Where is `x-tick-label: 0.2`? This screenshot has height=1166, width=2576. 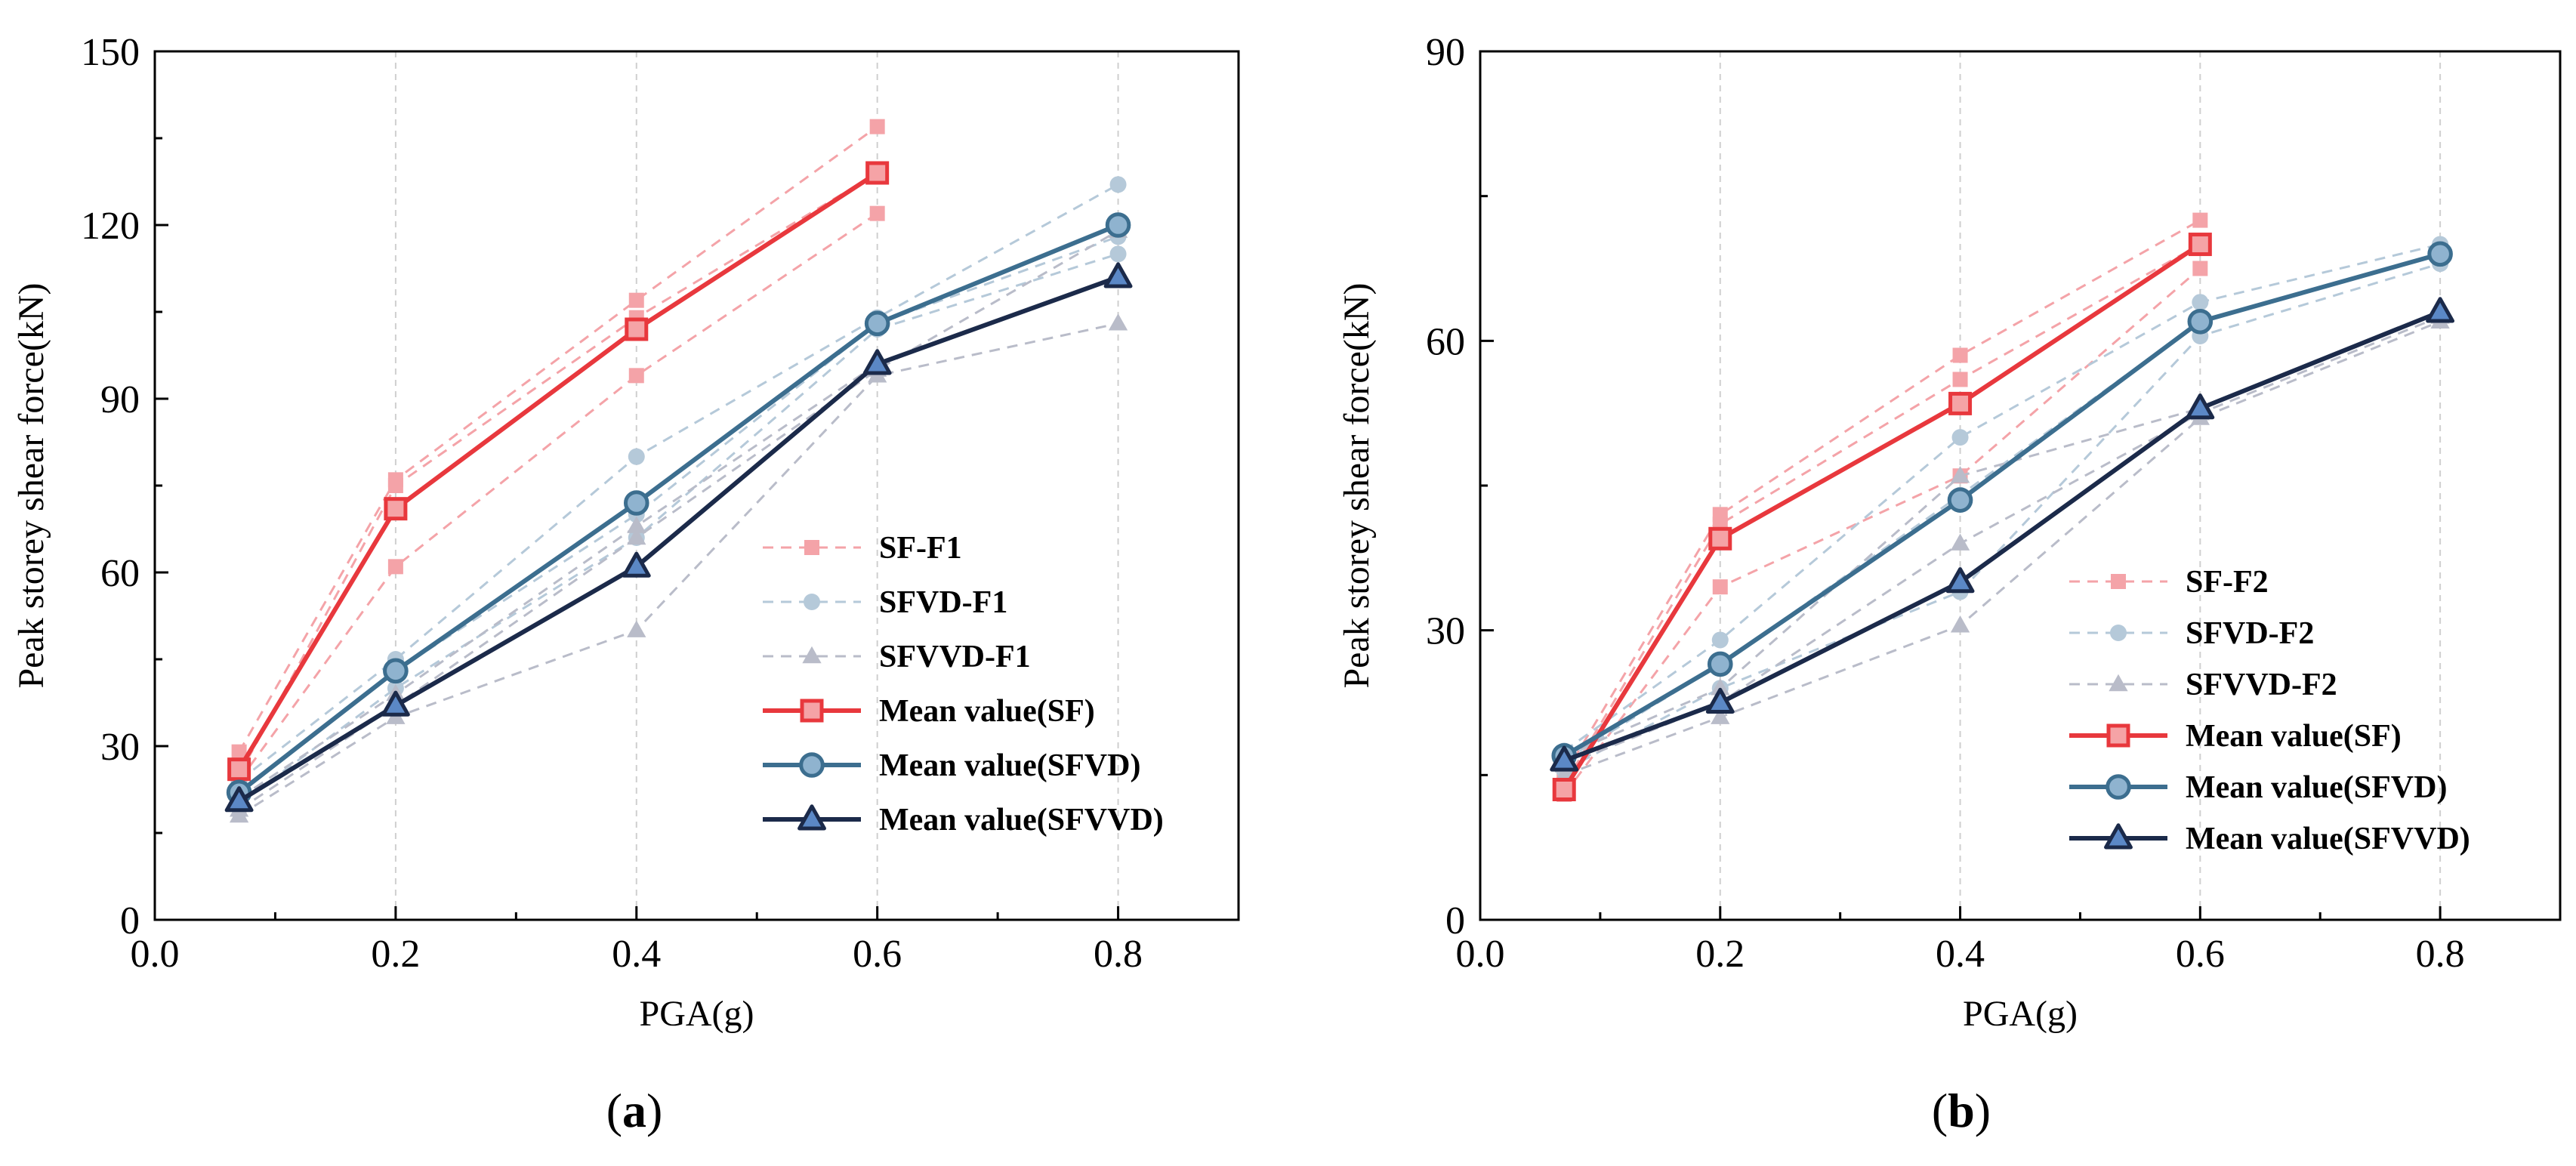 x-tick-label: 0.2 is located at coordinates (395, 954).